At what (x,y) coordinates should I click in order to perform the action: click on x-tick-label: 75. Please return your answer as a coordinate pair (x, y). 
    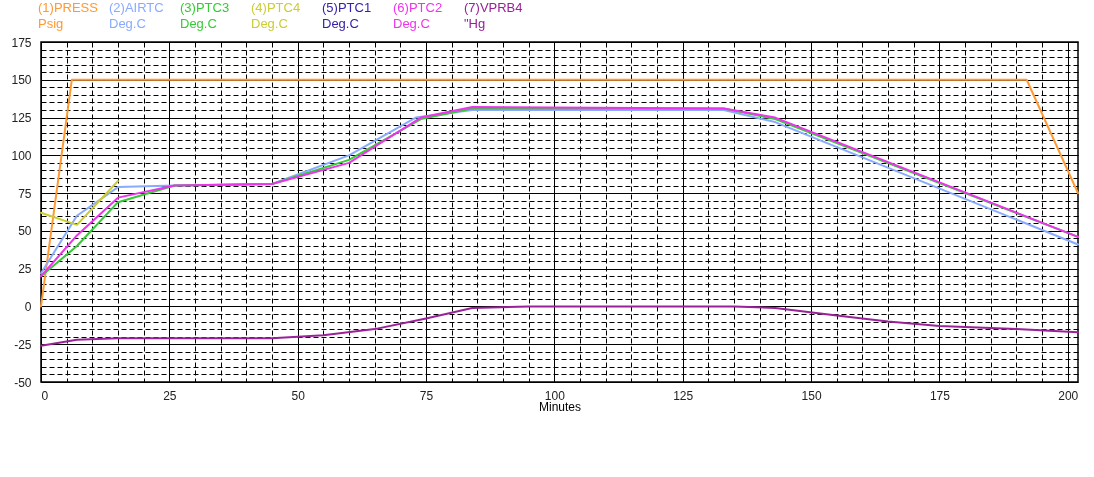
    Looking at the image, I should click on (426, 395).